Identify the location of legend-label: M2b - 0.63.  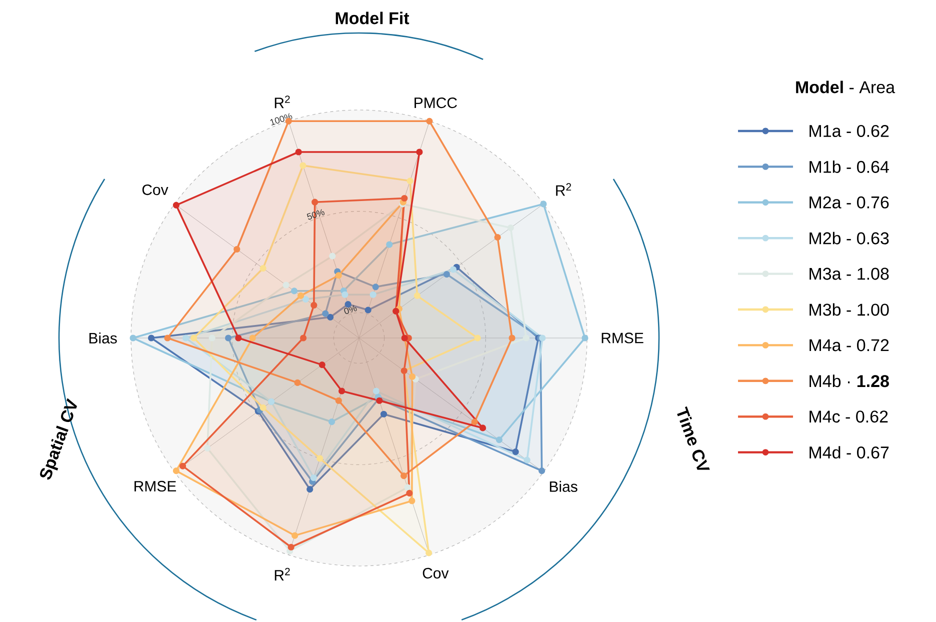
(849, 238).